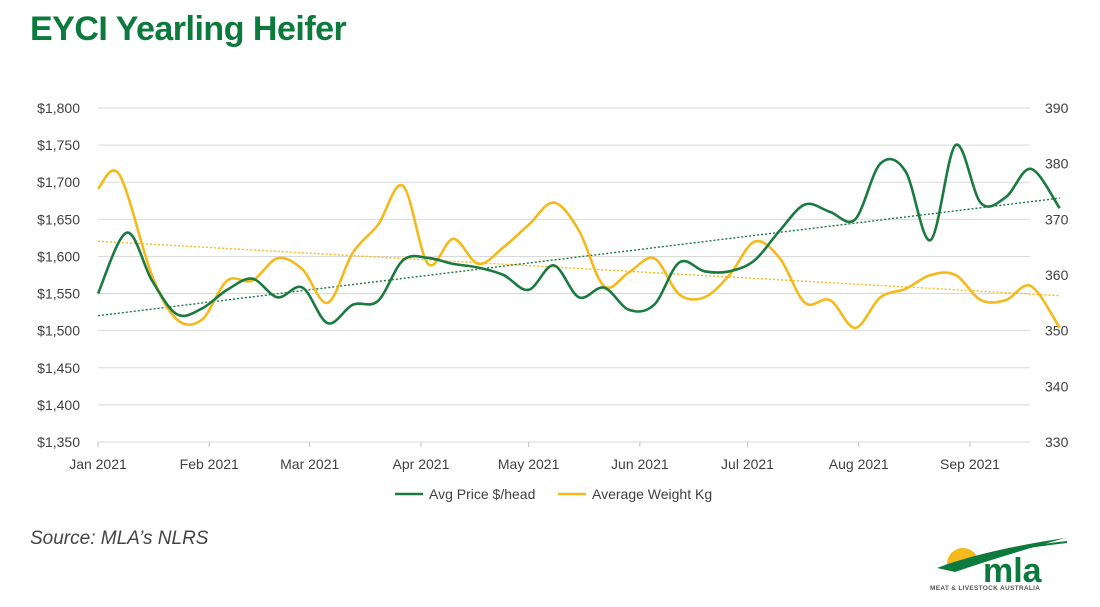 This screenshot has width=1100, height=607. What do you see at coordinates (58, 405) in the screenshot?
I see `y-left-tick-label: $1,400` at bounding box center [58, 405].